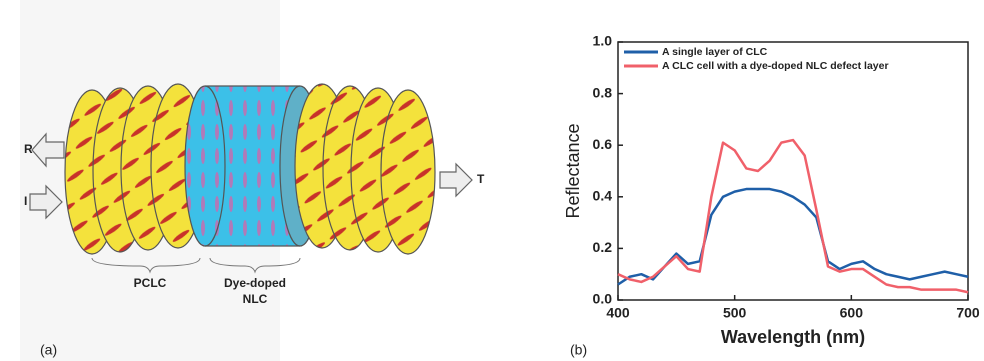  What do you see at coordinates (28, 149) in the screenshot?
I see `label-r: R` at bounding box center [28, 149].